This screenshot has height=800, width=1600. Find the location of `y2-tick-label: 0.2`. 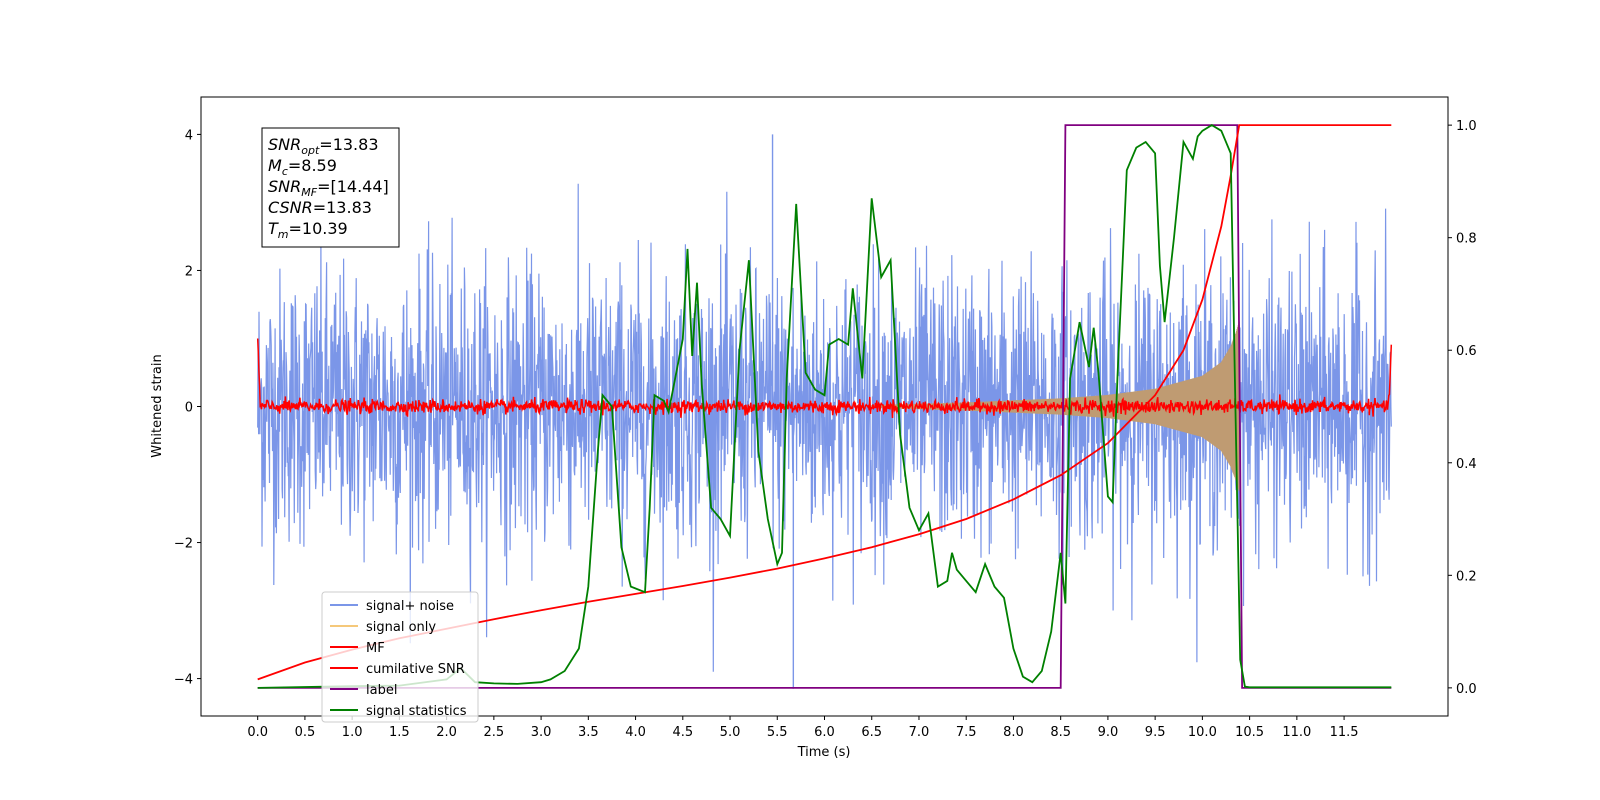

y2-tick-label: 0.2 is located at coordinates (1466, 576).